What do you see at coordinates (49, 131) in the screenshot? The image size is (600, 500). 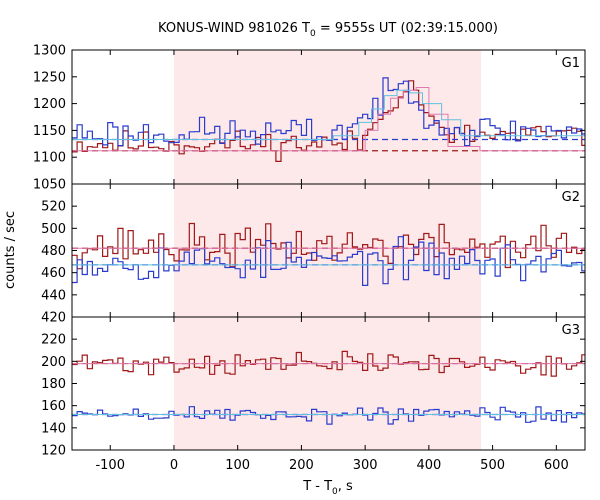 I see `y-tick-label: 1150` at bounding box center [49, 131].